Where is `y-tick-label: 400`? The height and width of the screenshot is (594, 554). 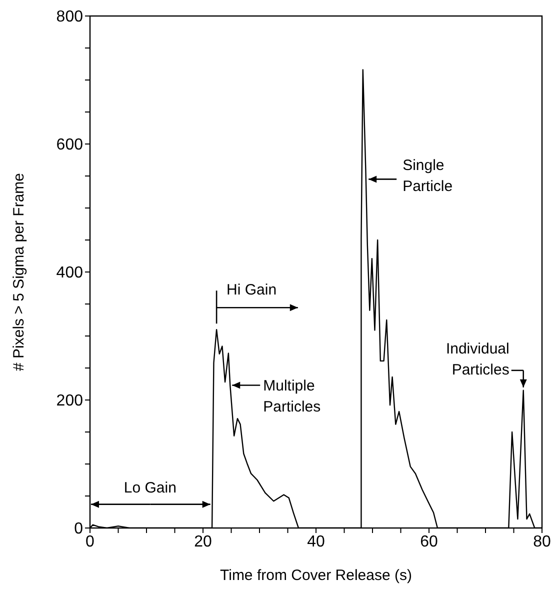 y-tick-label: 400 is located at coordinates (70, 273).